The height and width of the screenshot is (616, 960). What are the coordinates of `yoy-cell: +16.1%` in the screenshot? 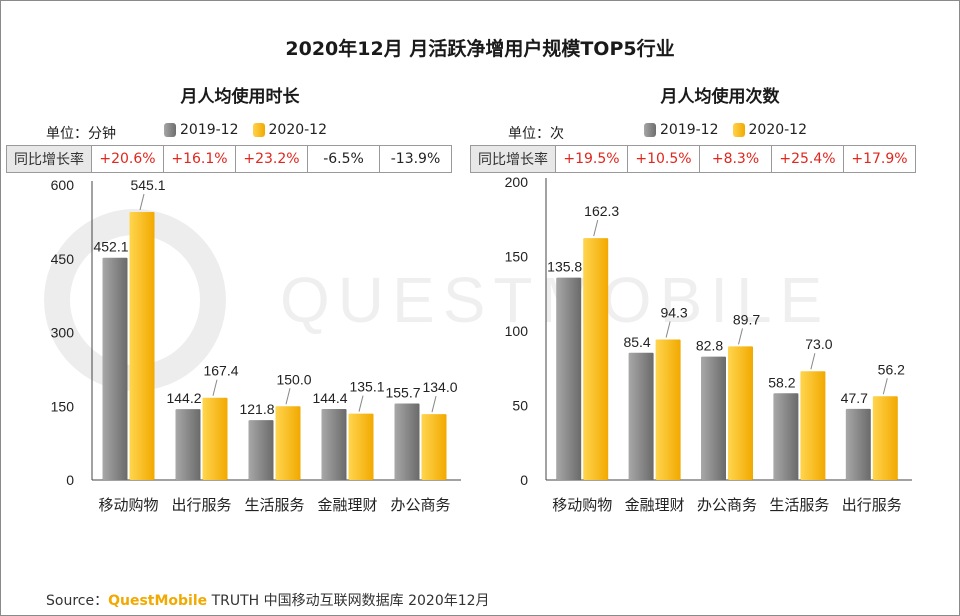 It's located at (199, 159).